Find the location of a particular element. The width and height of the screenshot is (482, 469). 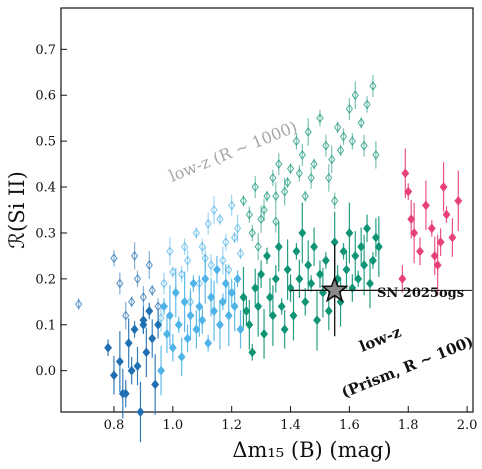

y-tick-label-1: 0.1 is located at coordinates (45, 325).